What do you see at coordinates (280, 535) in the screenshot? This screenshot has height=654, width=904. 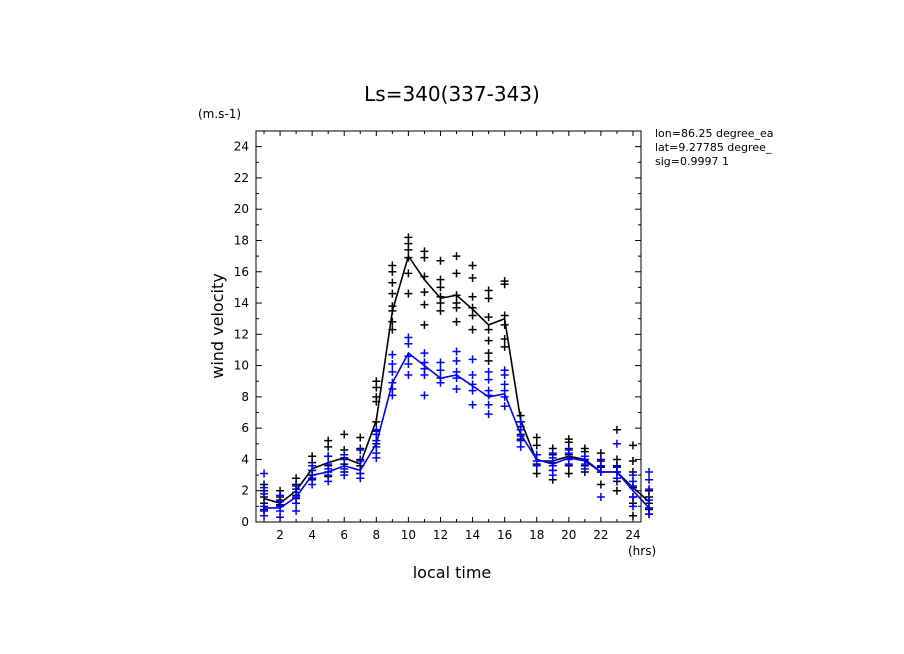 I see `x-tick-label: 2` at bounding box center [280, 535].